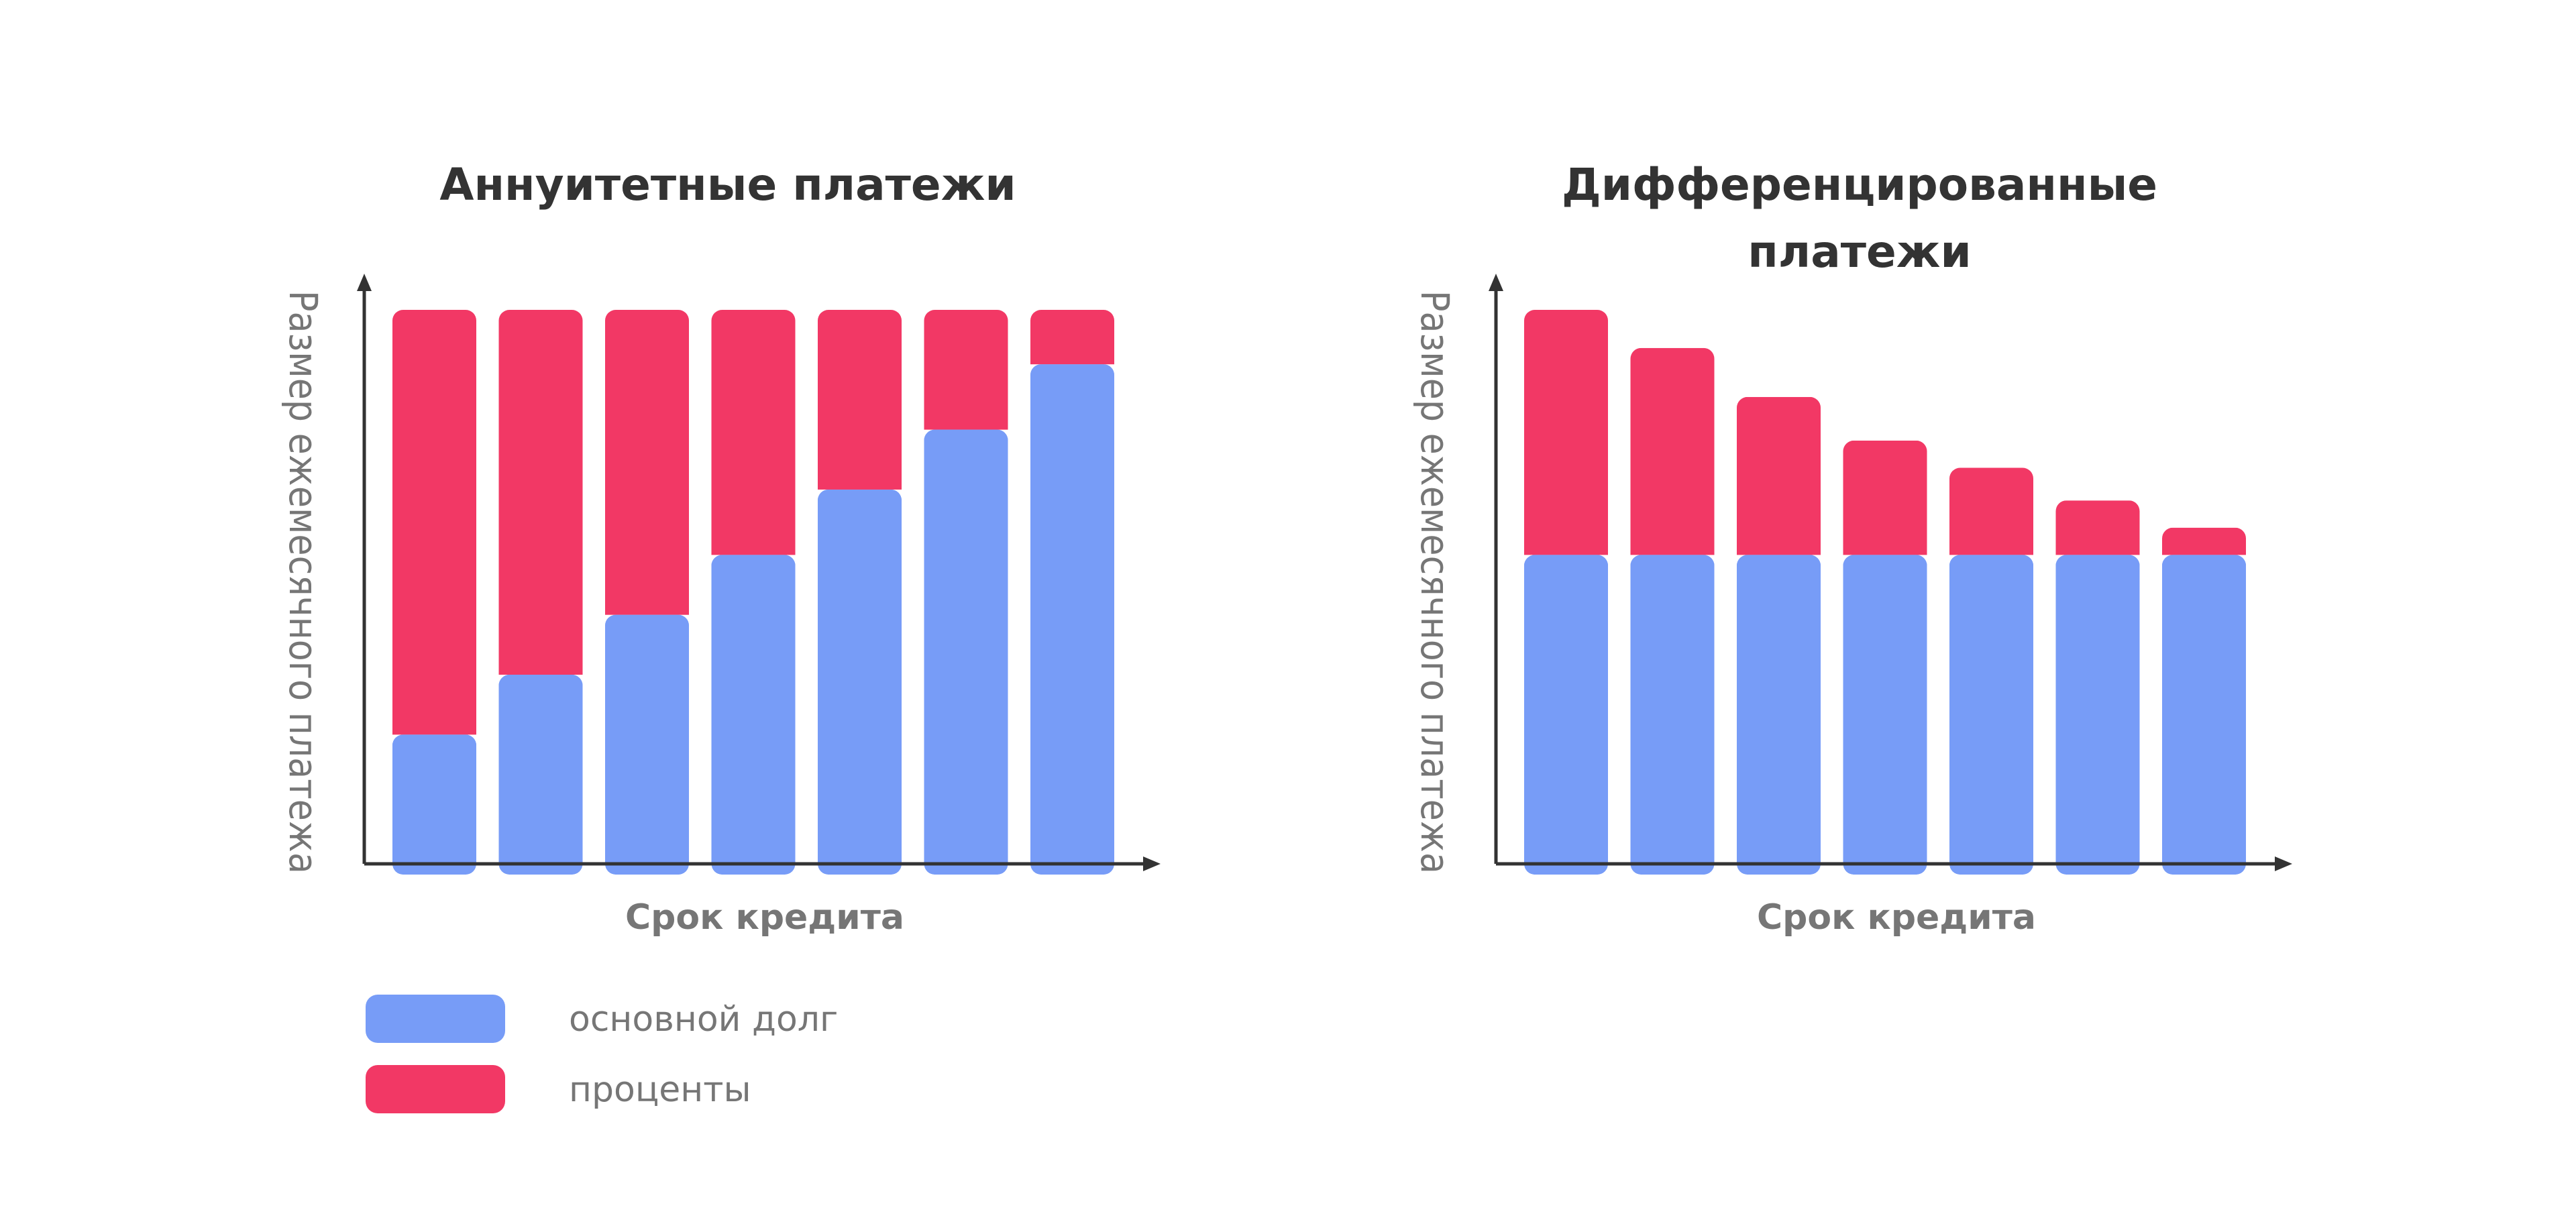  What do you see at coordinates (660, 1090) in the screenshot?
I see `legend-label-interest: проценты` at bounding box center [660, 1090].